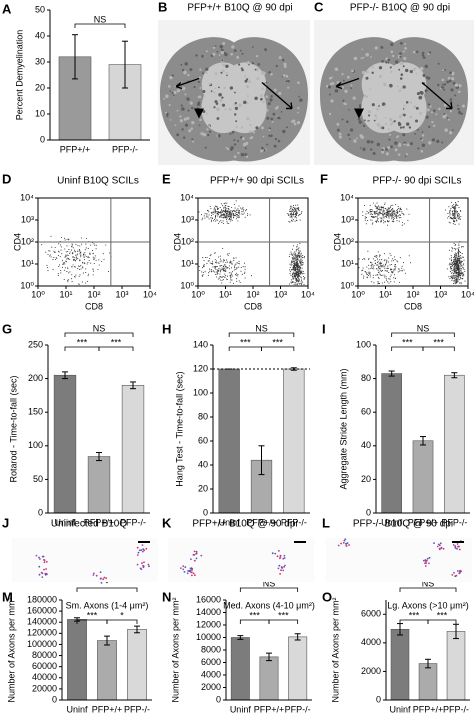 The image size is (474, 719). I want to click on y-tick-label: 100000, so click(42, 644).